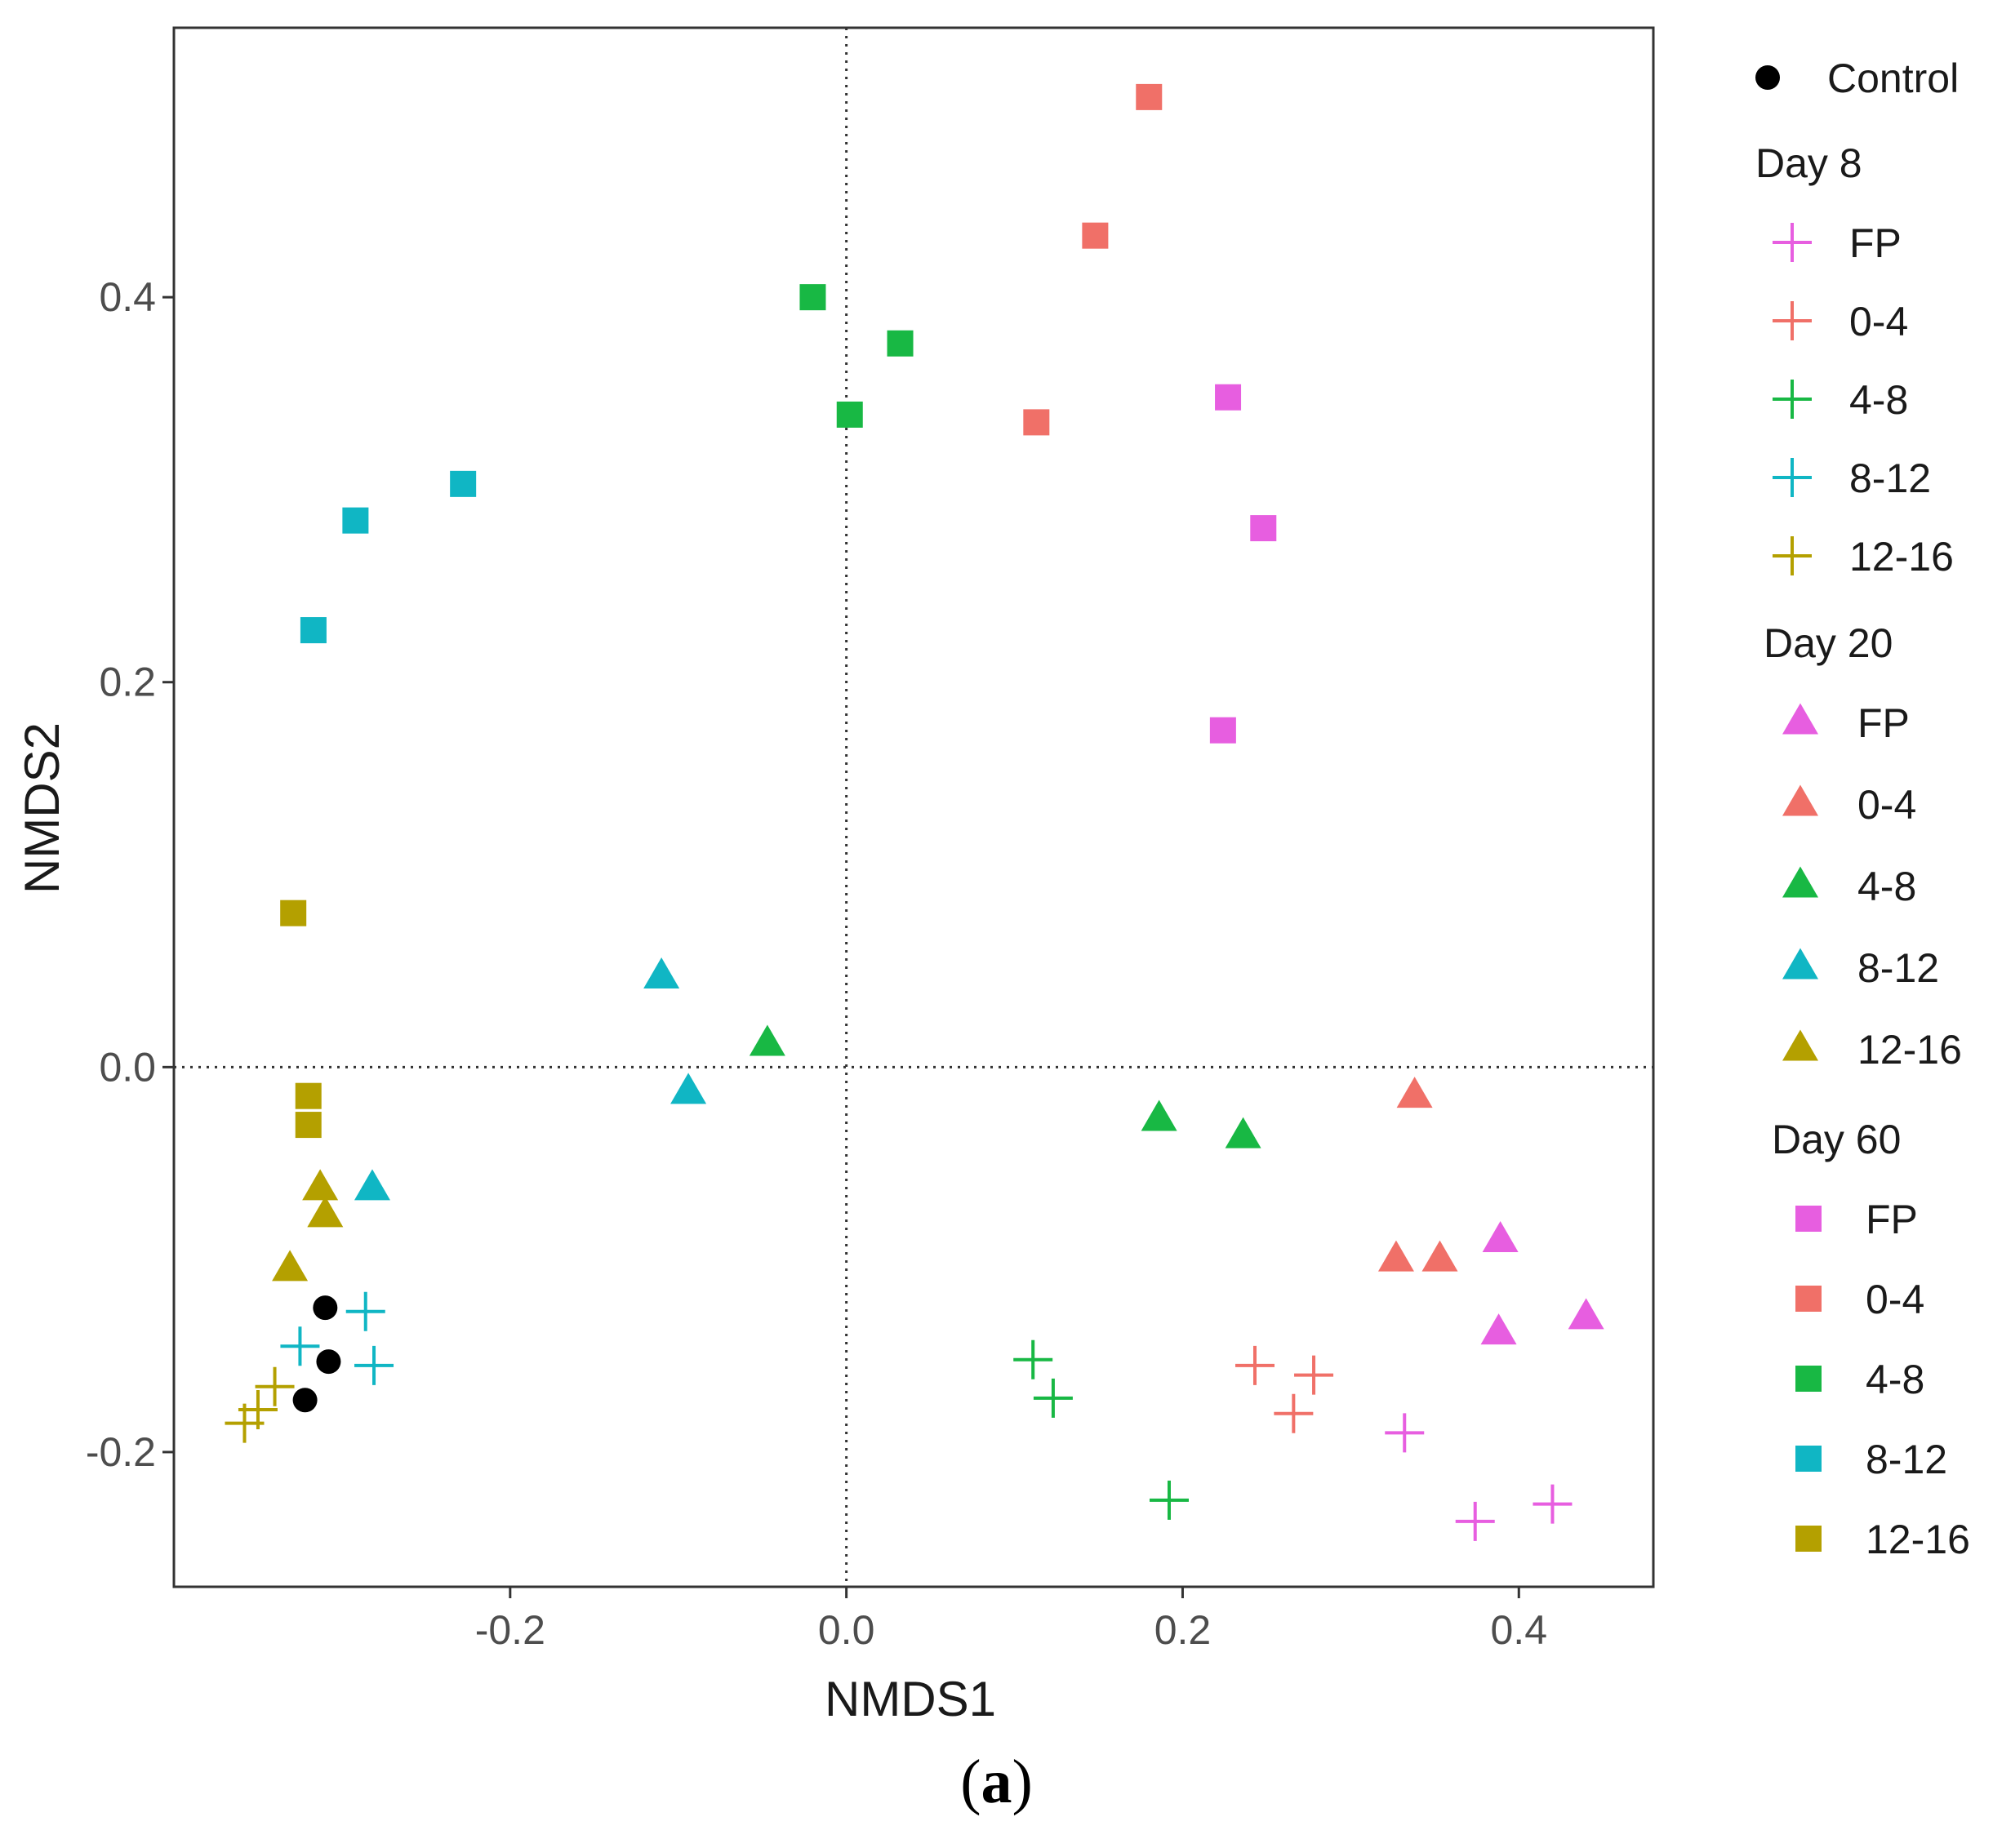 Image resolution: width=1993 pixels, height=1848 pixels. Describe the element at coordinates (1767, 77) in the screenshot. I see `legend-key-control` at that location.